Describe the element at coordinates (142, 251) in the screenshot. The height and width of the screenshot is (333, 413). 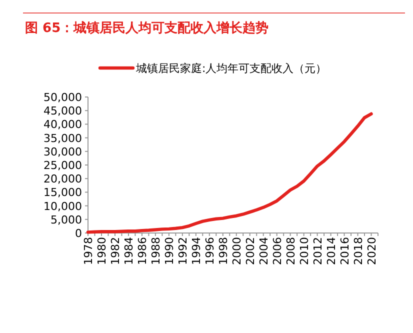
I see `x-tick-label: 1986` at that location.